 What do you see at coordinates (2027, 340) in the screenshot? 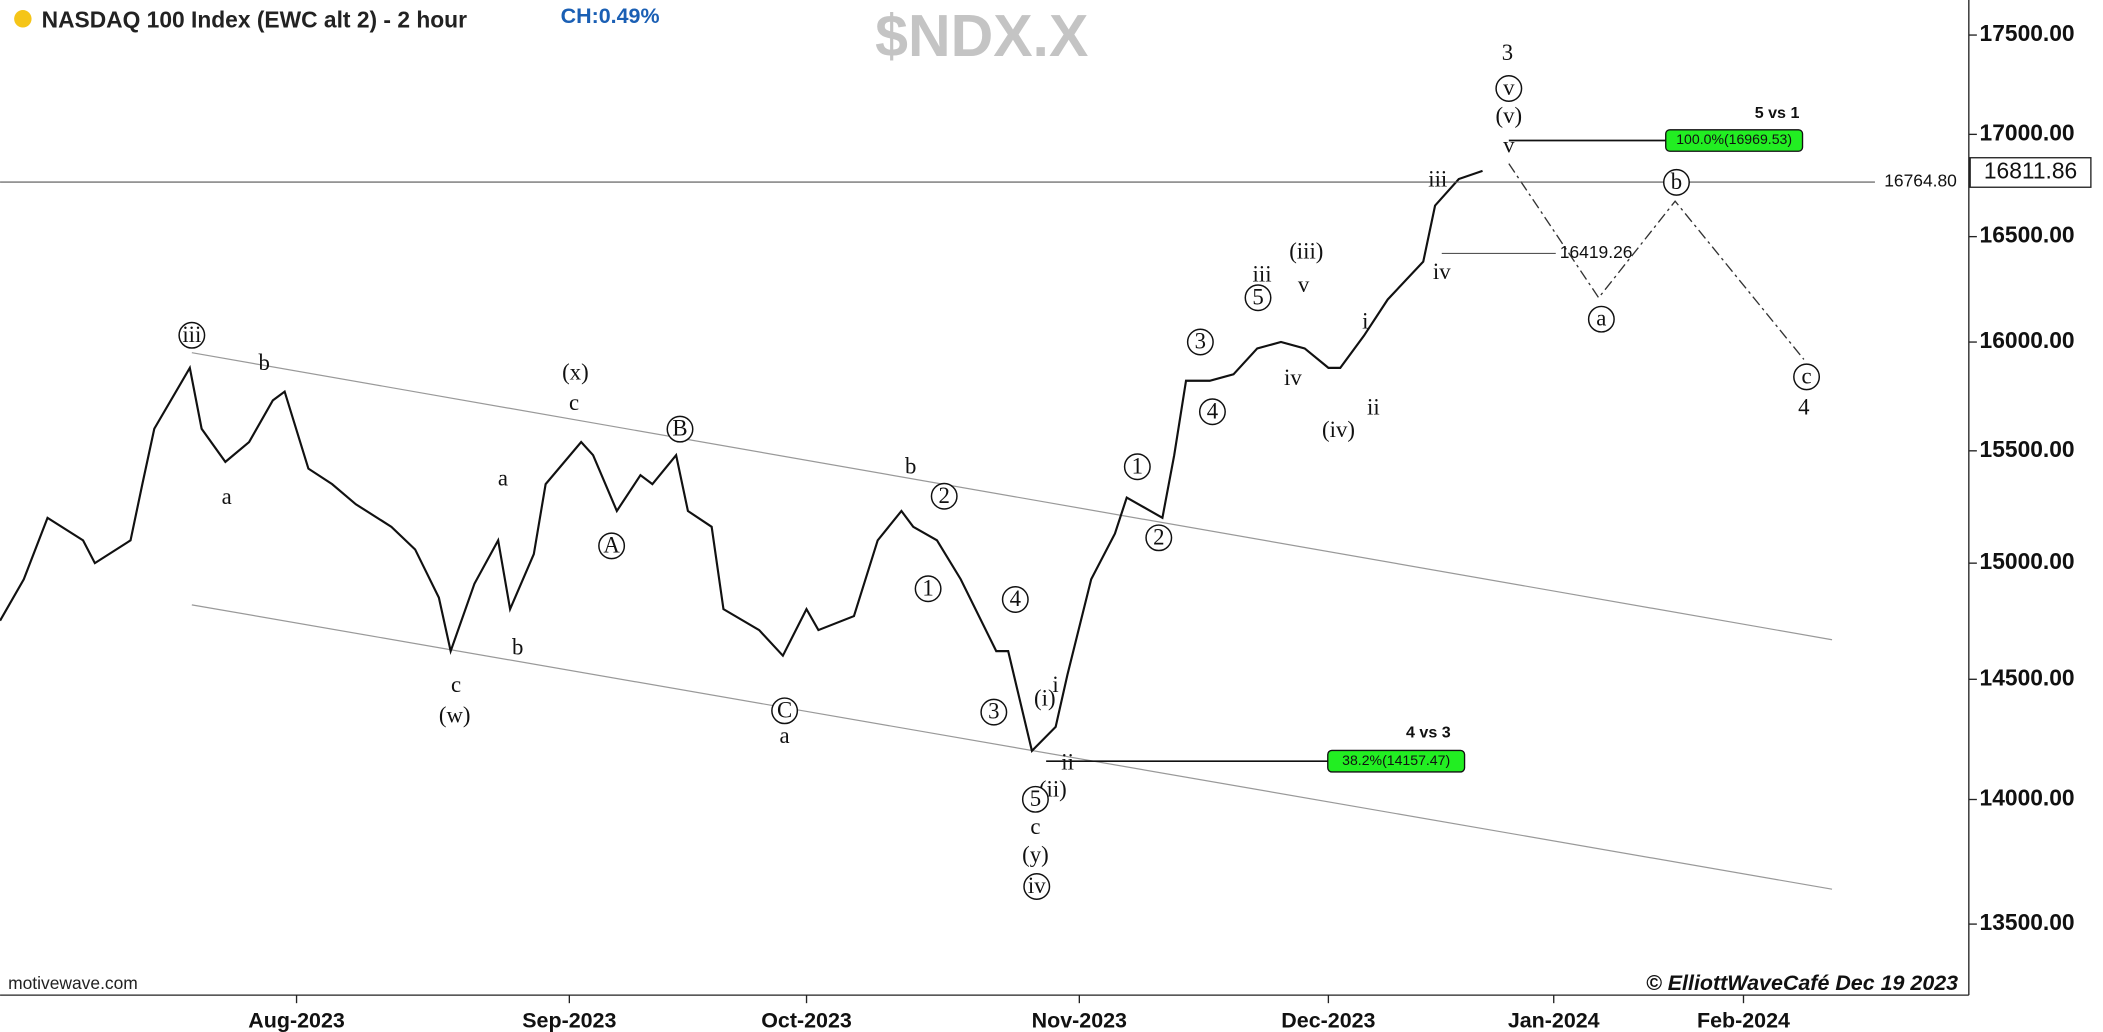
I see `y-tick-label: 16000.00` at bounding box center [2027, 340].